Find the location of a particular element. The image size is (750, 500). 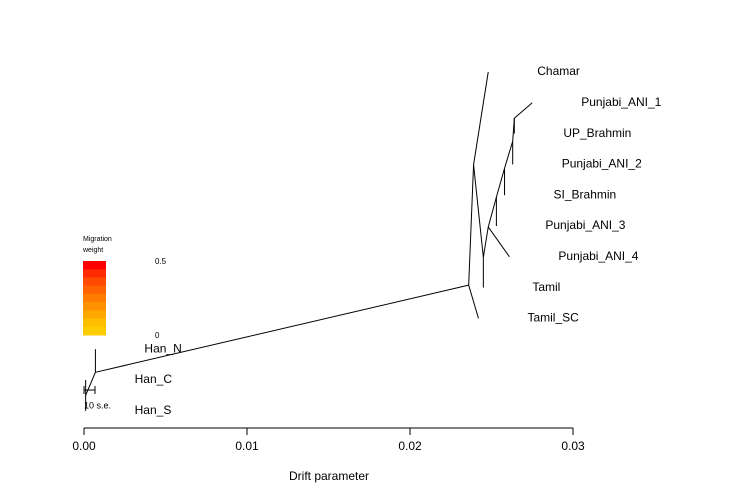

leaf-label: Tamil_SC is located at coordinates (553, 318).